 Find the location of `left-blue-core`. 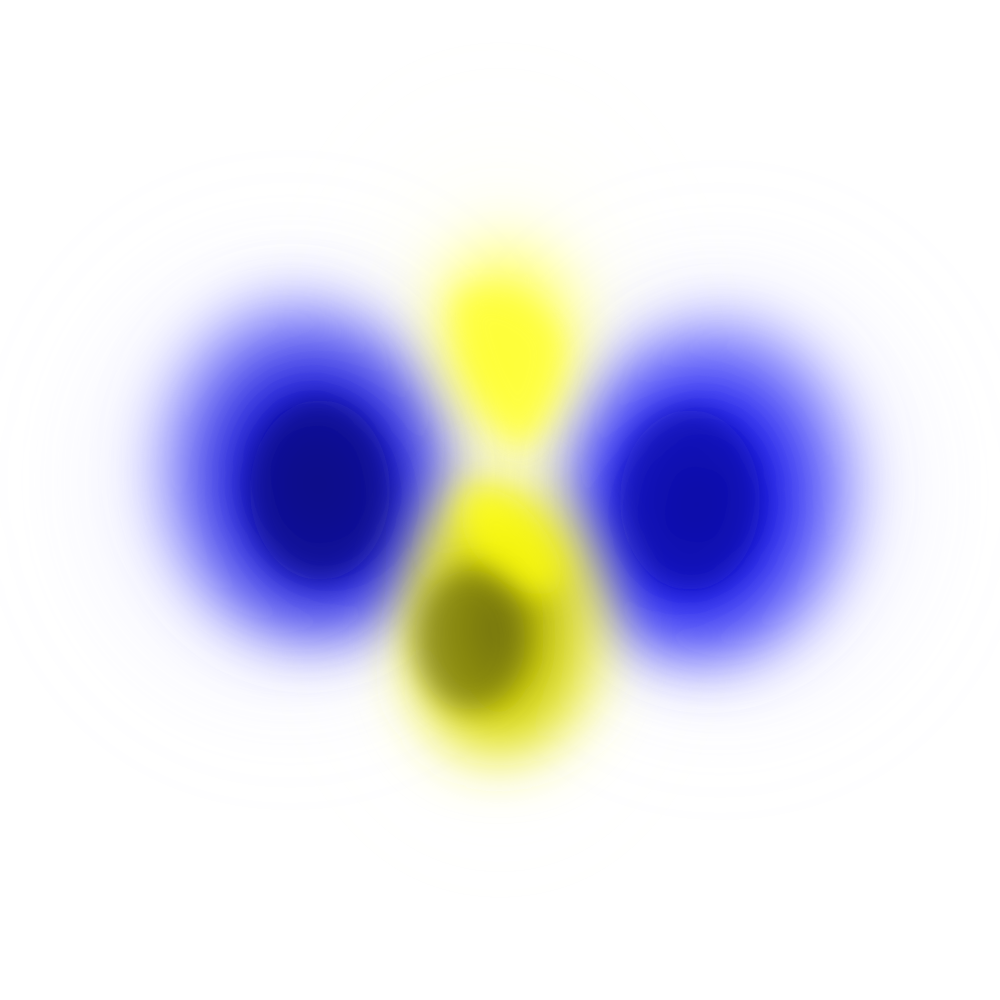

left-blue-core is located at coordinates (320, 490).